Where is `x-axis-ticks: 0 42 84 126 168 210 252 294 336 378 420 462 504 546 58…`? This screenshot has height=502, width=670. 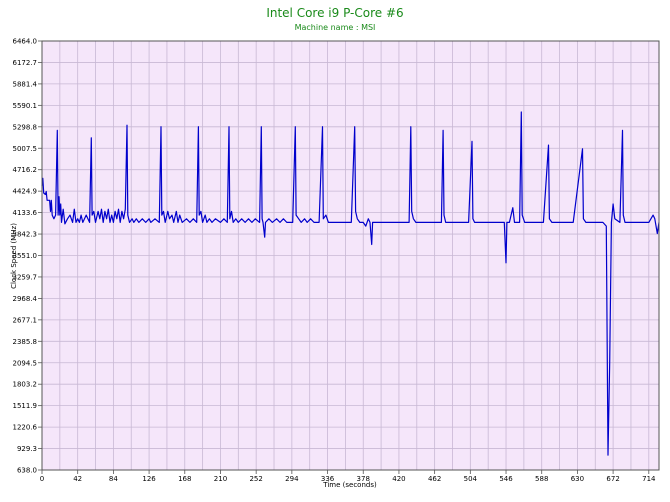 x-axis-ticks: 0 42 84 126 168 210 252 294 336 378 420 462 504 546 58… is located at coordinates (348, 476).